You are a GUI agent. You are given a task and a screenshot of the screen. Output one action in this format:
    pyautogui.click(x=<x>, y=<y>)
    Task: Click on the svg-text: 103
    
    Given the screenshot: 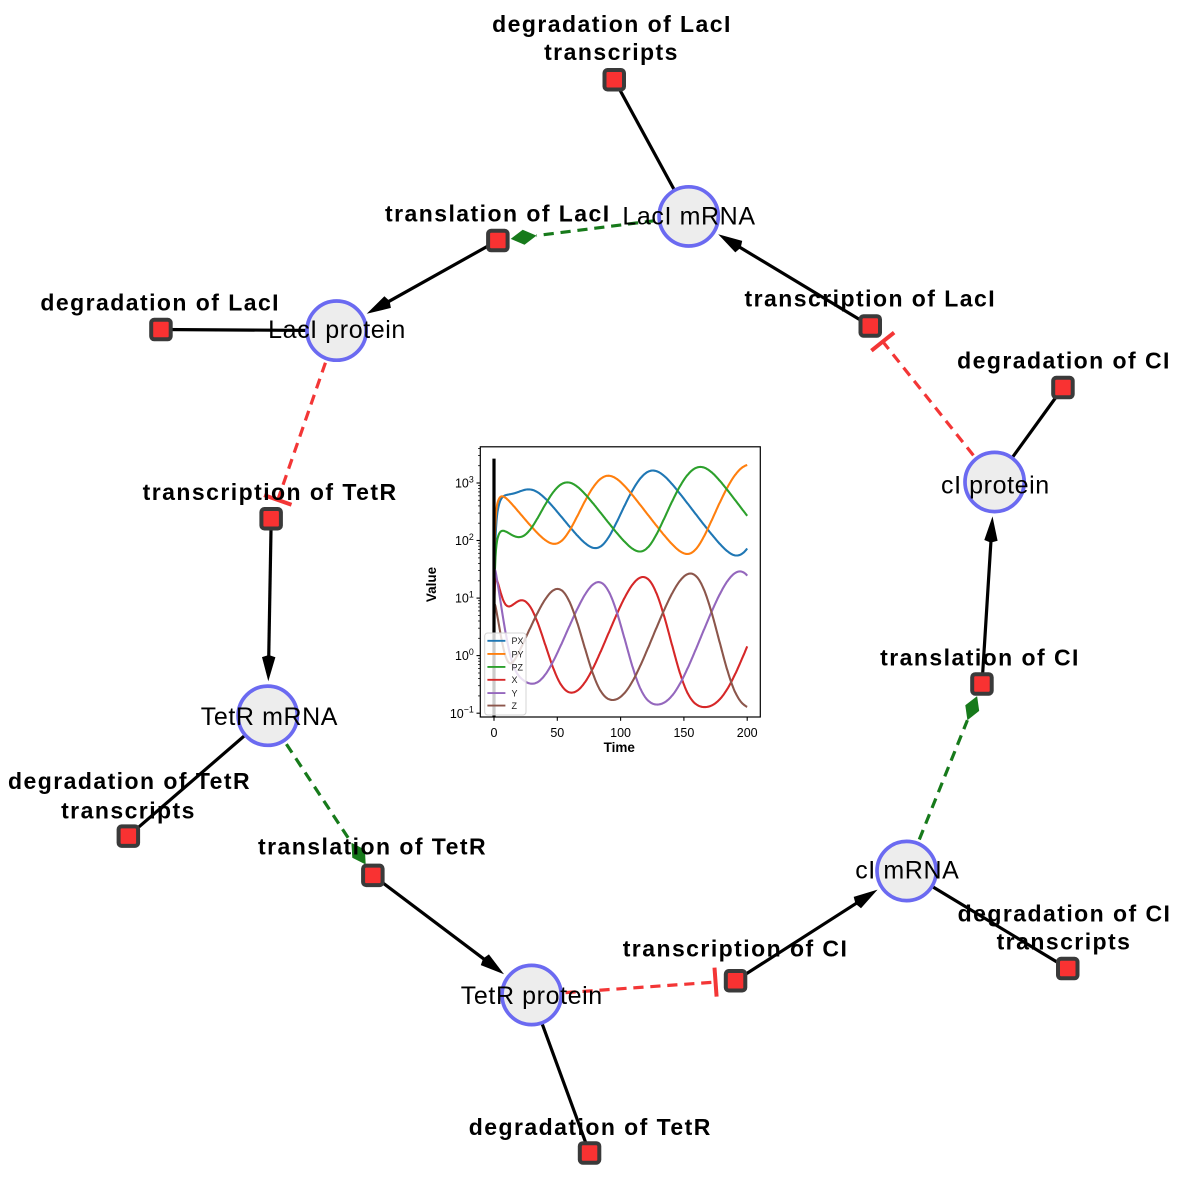 What is the action you would take?
    pyautogui.click(x=464, y=482)
    